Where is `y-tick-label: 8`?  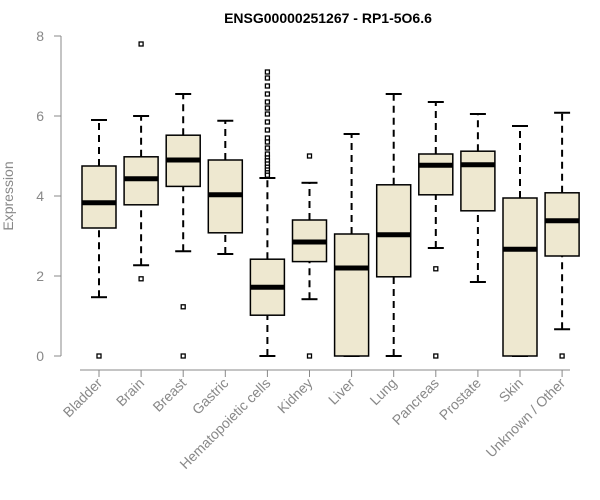
y-tick-label: 8 is located at coordinates (40, 36).